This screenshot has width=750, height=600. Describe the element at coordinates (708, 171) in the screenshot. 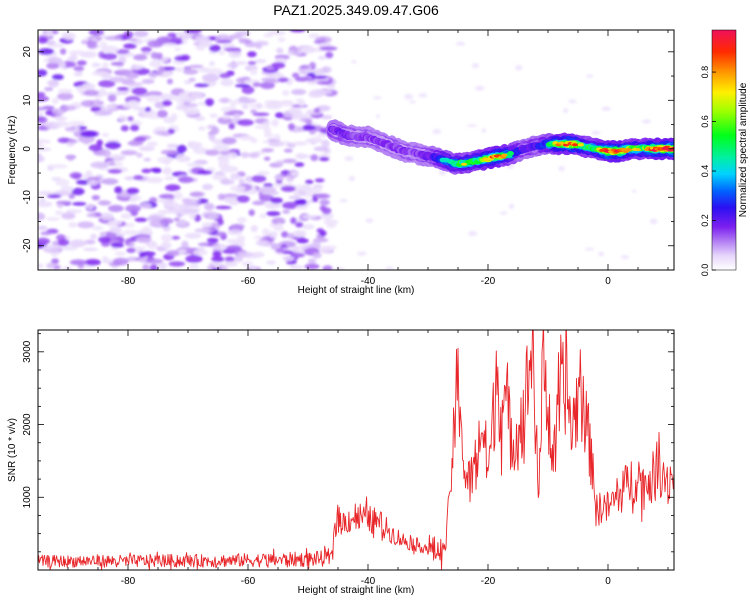

I see `colorbar-ticks: 0.0 0.2 0.4 0.6 0.8` at that location.